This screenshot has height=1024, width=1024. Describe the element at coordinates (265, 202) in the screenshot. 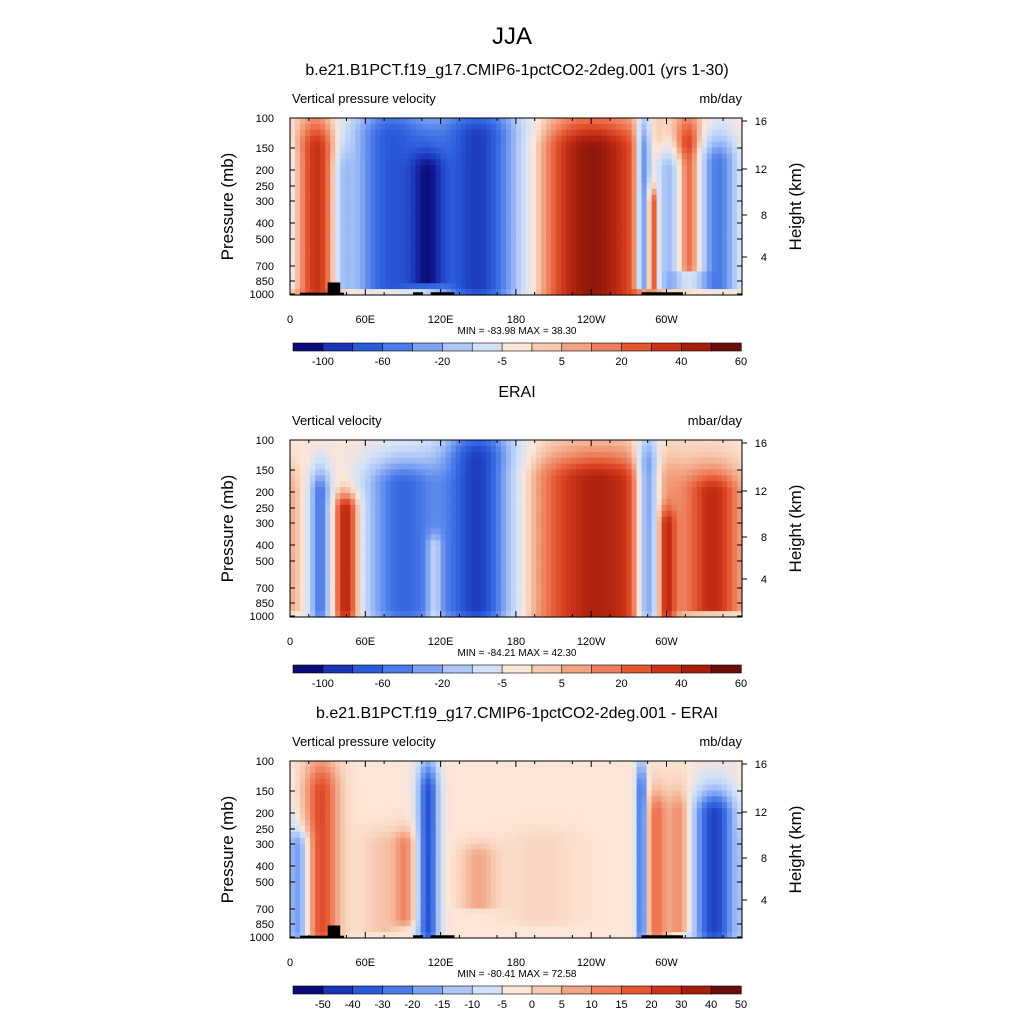

I see `y-tick-label: 300` at that location.